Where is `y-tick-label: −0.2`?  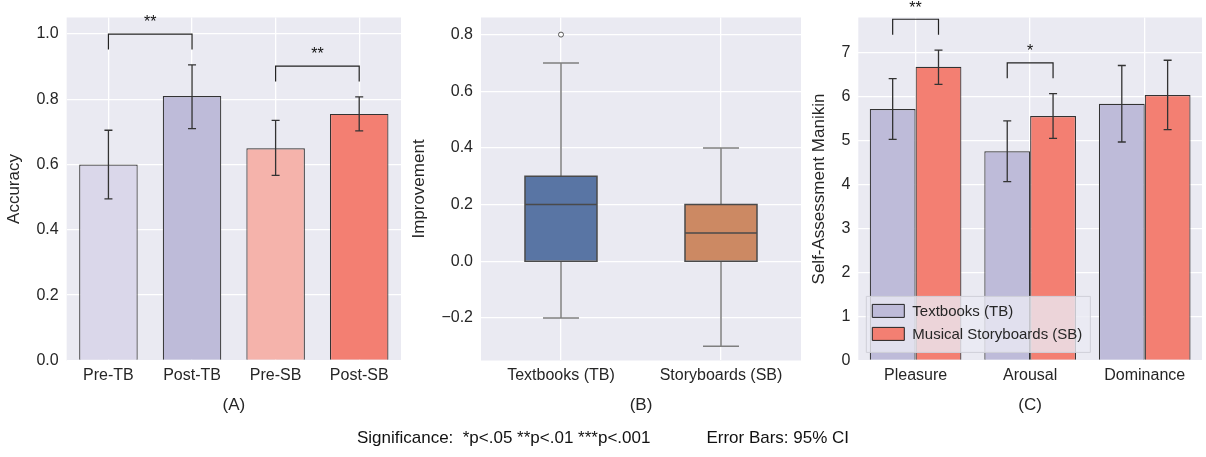
y-tick-label: −0.2 is located at coordinates (457, 317).